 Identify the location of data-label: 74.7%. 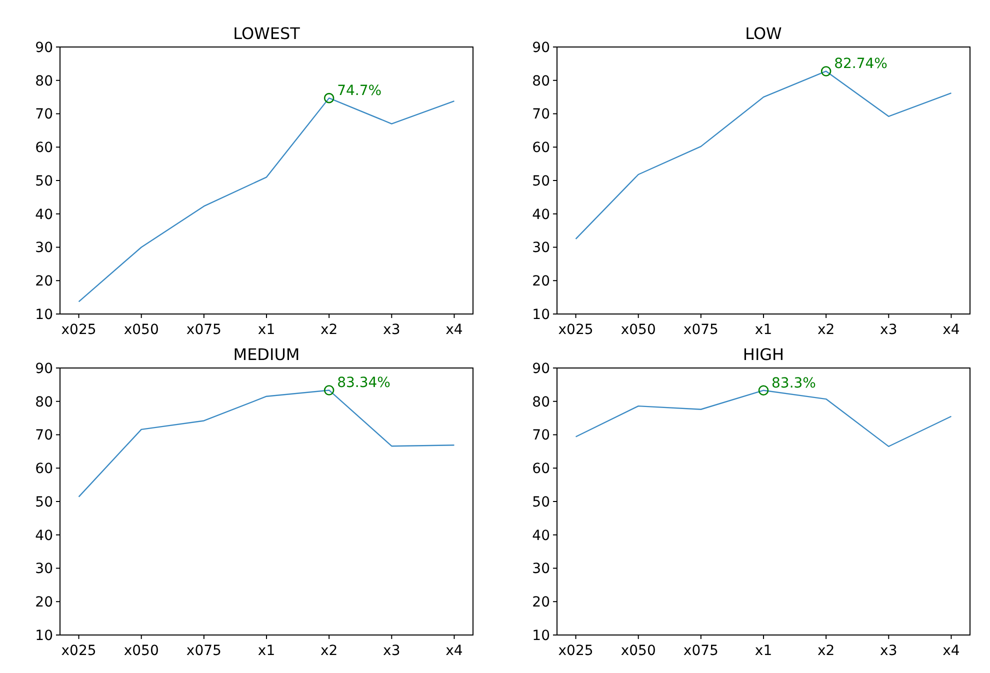
(359, 91).